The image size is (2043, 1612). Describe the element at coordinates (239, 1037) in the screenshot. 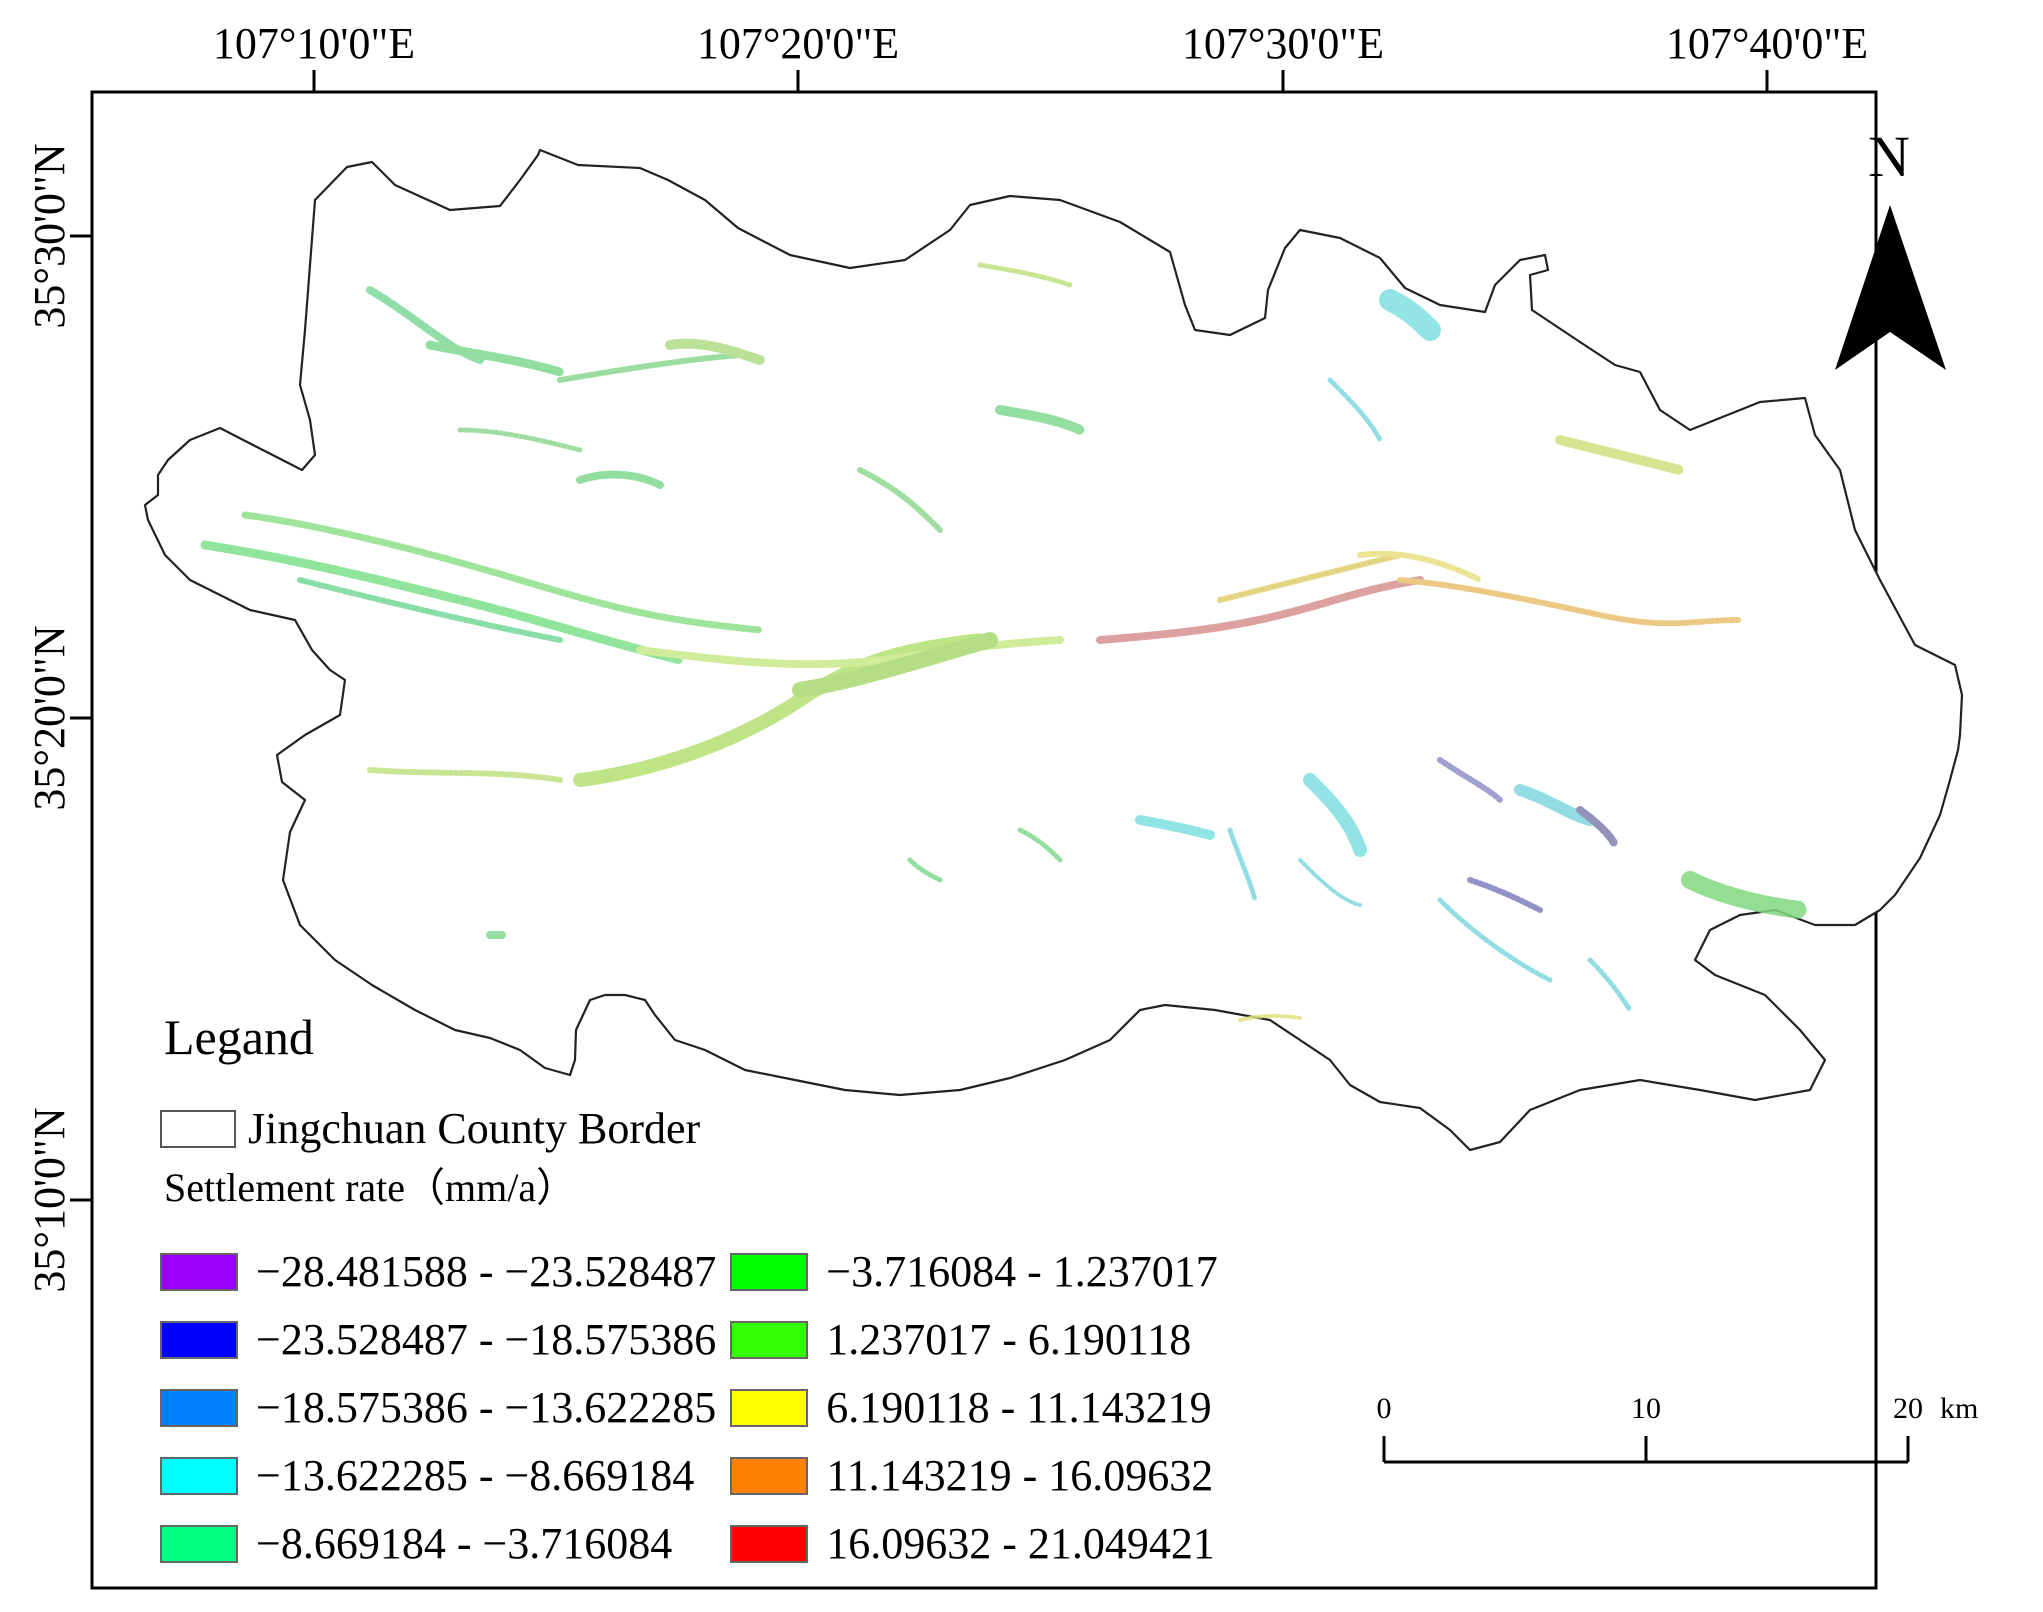

I see `legend-title: Legand` at that location.